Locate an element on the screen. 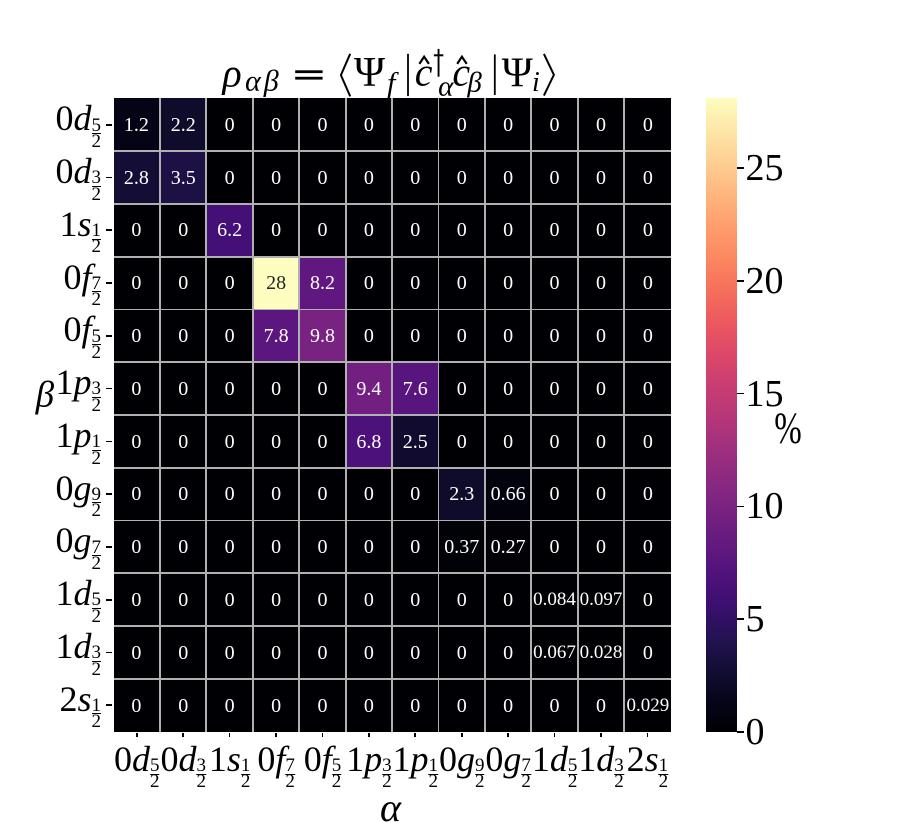 This screenshot has width=900, height=822. svg-text: β is located at coordinates (474, 83).